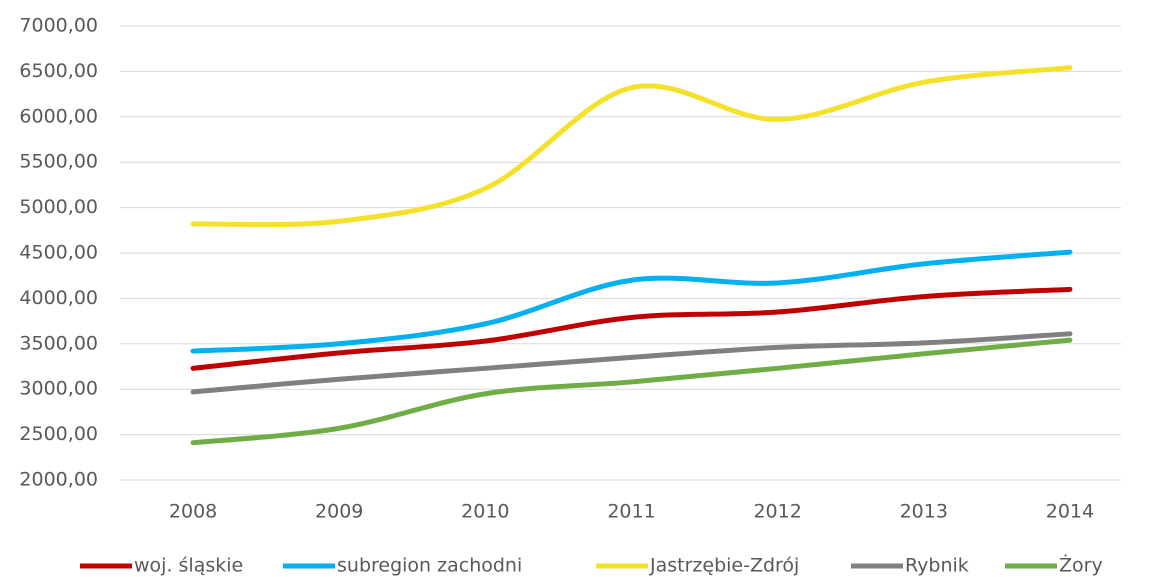 This screenshot has width=1159, height=577. Describe the element at coordinates (937, 566) in the screenshot. I see `legend-label: Rybnik` at that location.